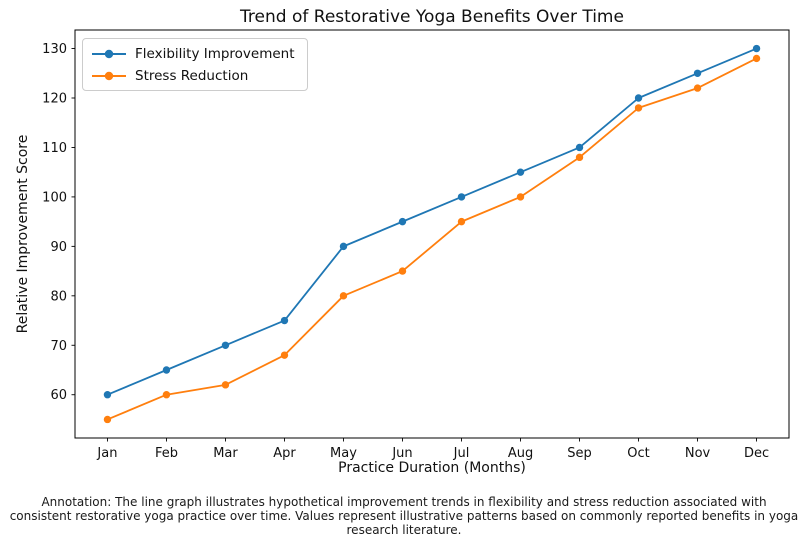  What do you see at coordinates (284, 453) in the screenshot?
I see `x-tick-label: Apr` at bounding box center [284, 453].